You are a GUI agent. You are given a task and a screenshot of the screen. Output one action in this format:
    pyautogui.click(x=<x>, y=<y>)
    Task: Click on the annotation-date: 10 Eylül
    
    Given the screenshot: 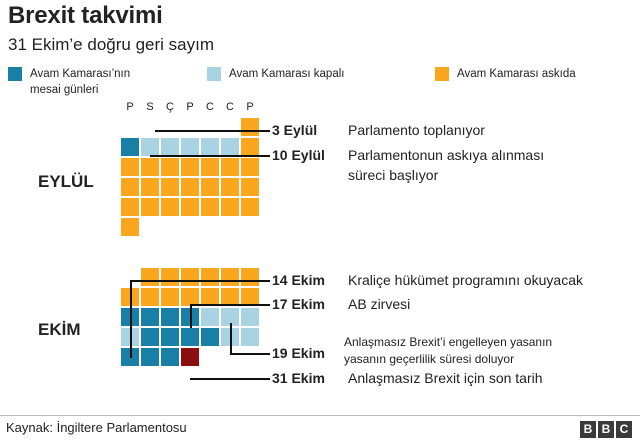 What is the action you would take?
    pyautogui.click(x=298, y=155)
    